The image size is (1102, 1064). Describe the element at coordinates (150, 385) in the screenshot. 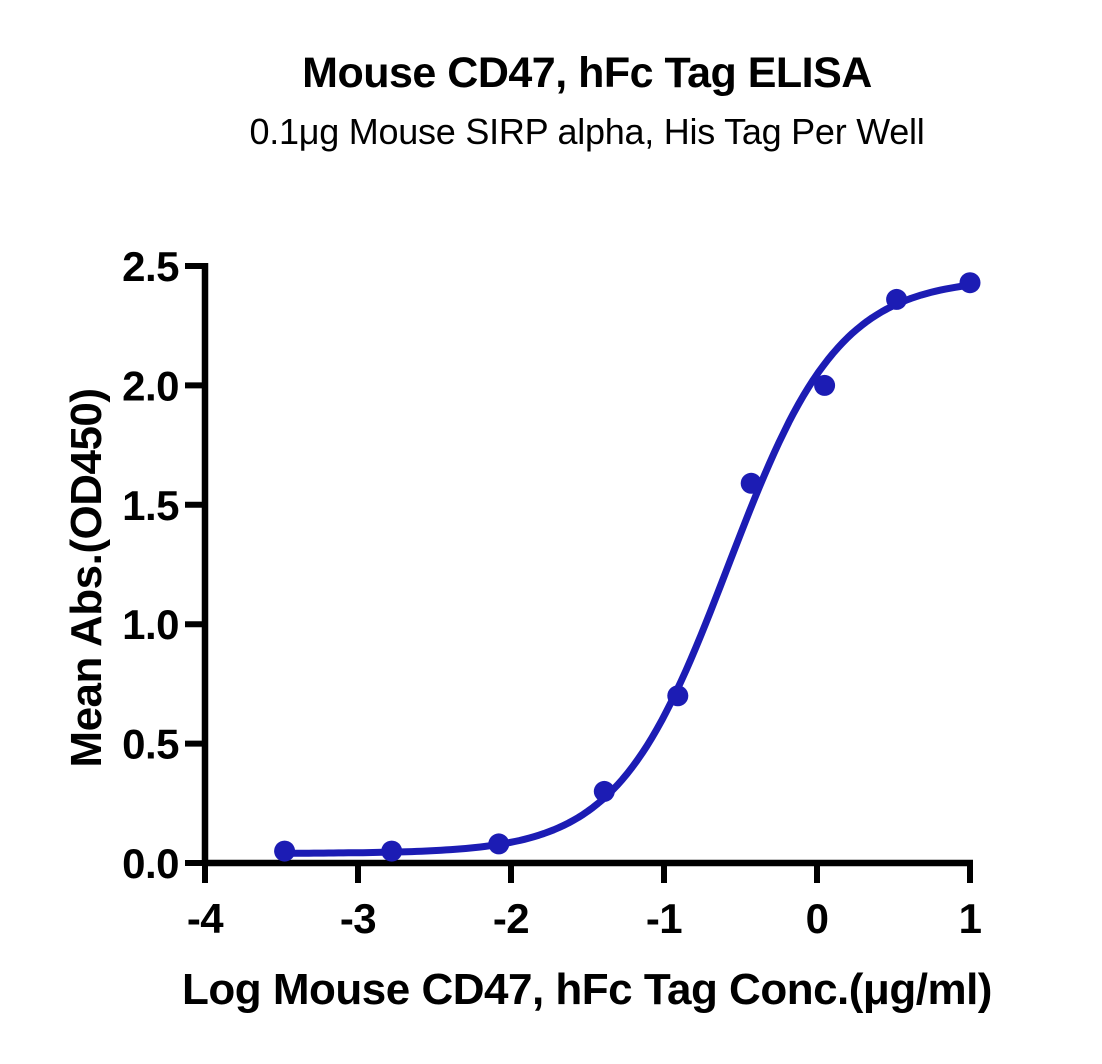

I see `y-tick-label: 2.0` at that location.